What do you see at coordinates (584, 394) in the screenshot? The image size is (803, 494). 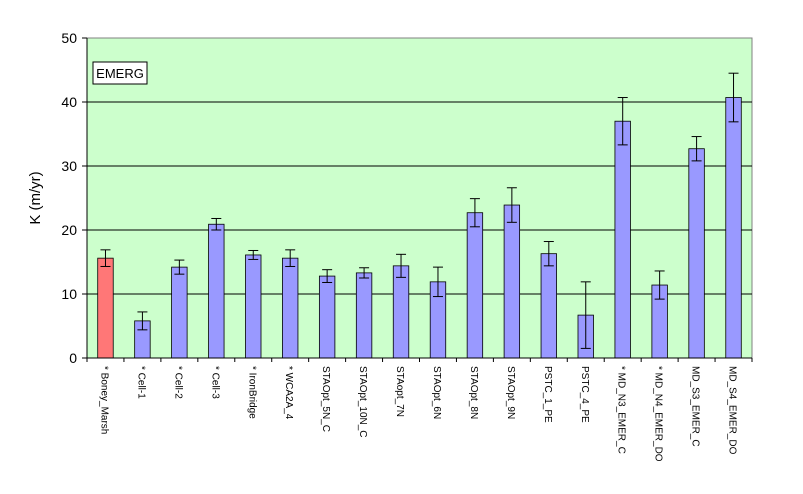 I see `category-label: PSTC_4_PE` at bounding box center [584, 394].